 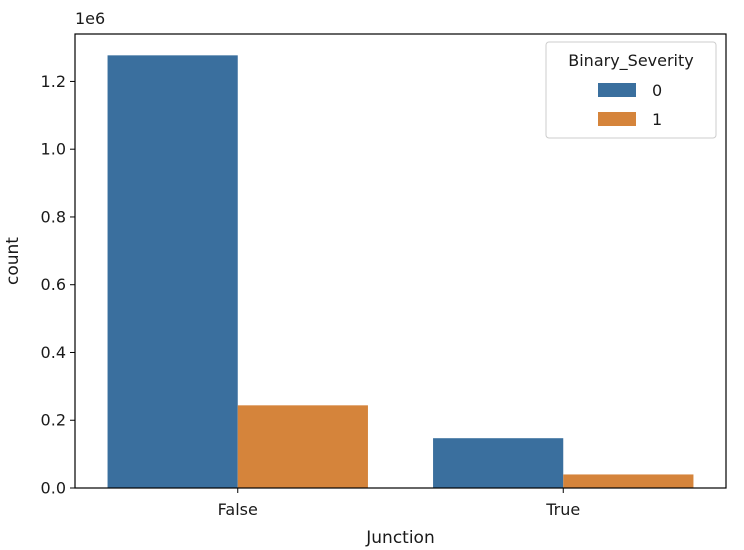 What do you see at coordinates (399, 503) in the screenshot?
I see `x-axis-ticks: False True` at bounding box center [399, 503].